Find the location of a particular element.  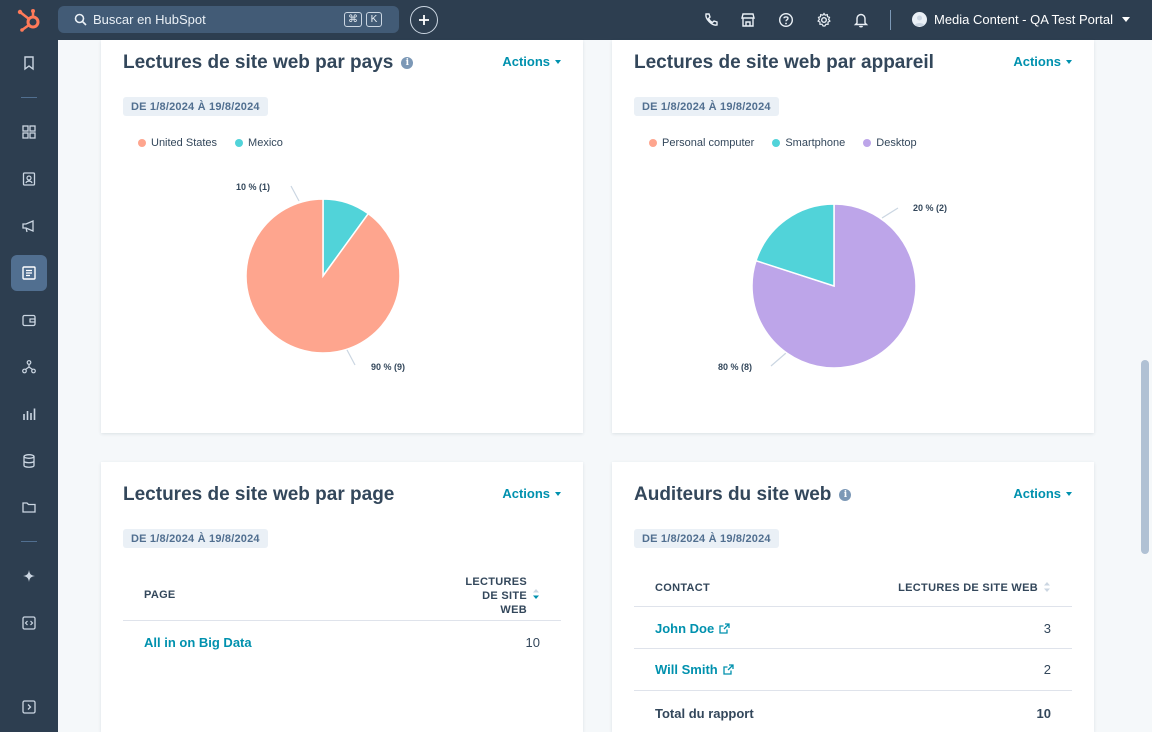

page-link: All in on Big Data is located at coordinates (198, 642).